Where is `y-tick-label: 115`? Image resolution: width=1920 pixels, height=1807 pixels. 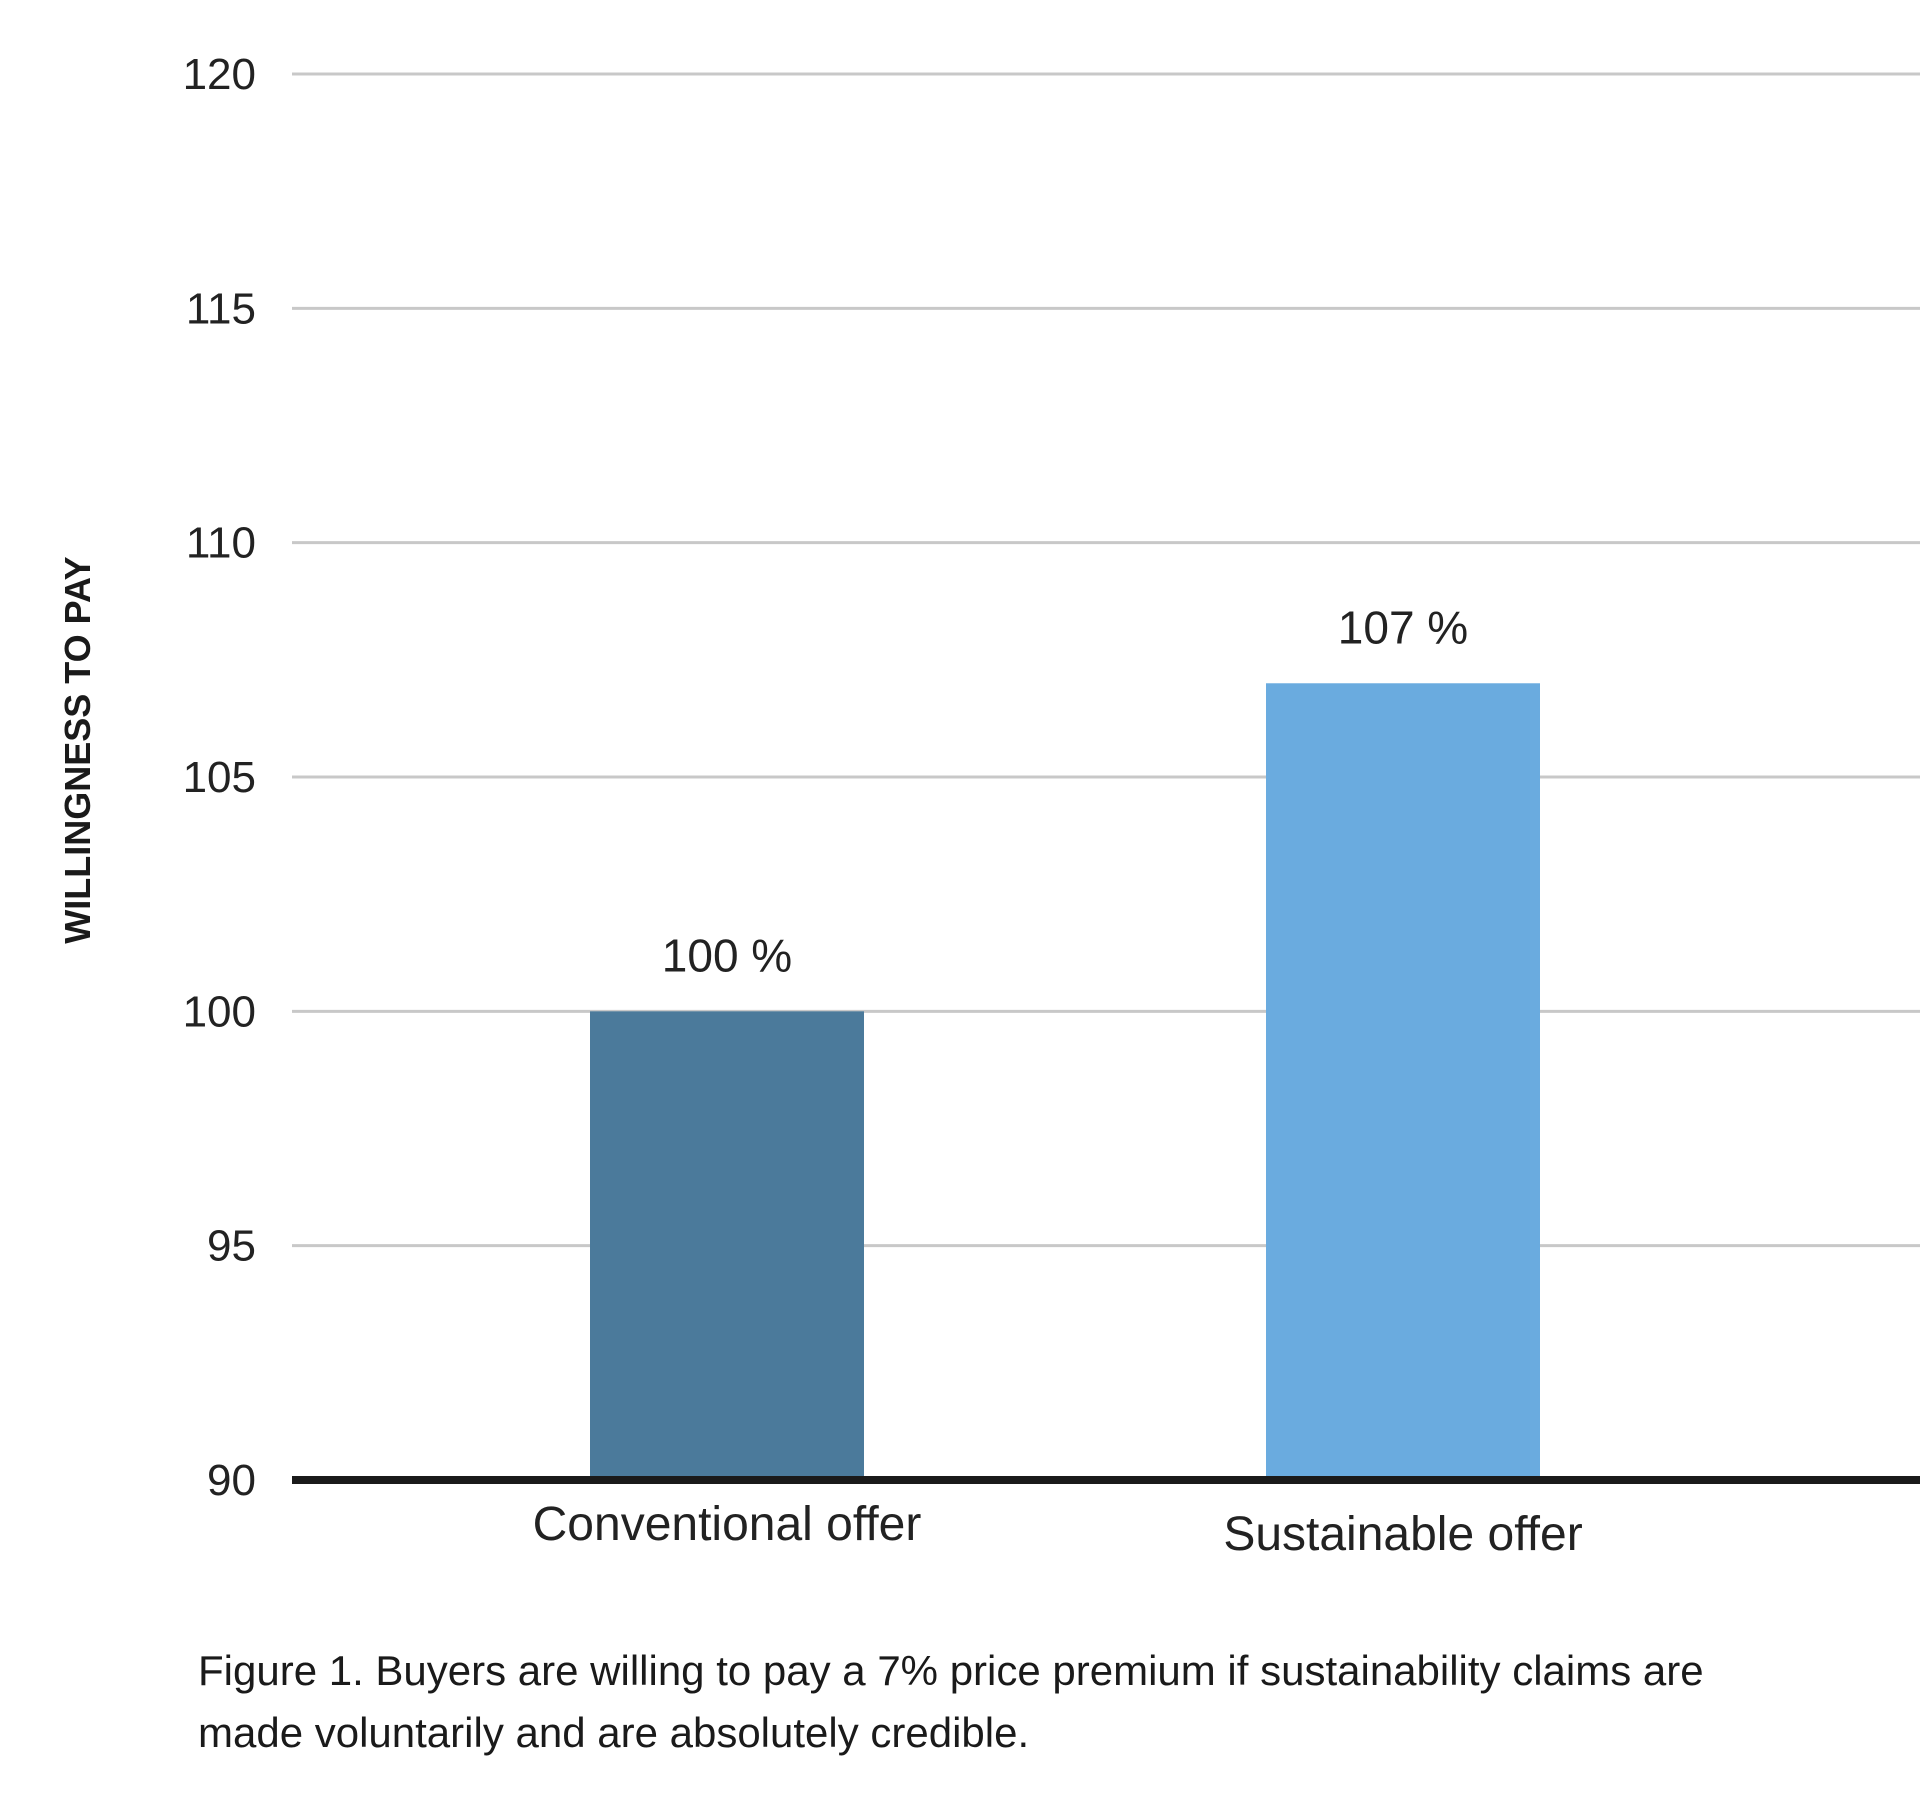
y-tick-label: 115 is located at coordinates (221, 308).